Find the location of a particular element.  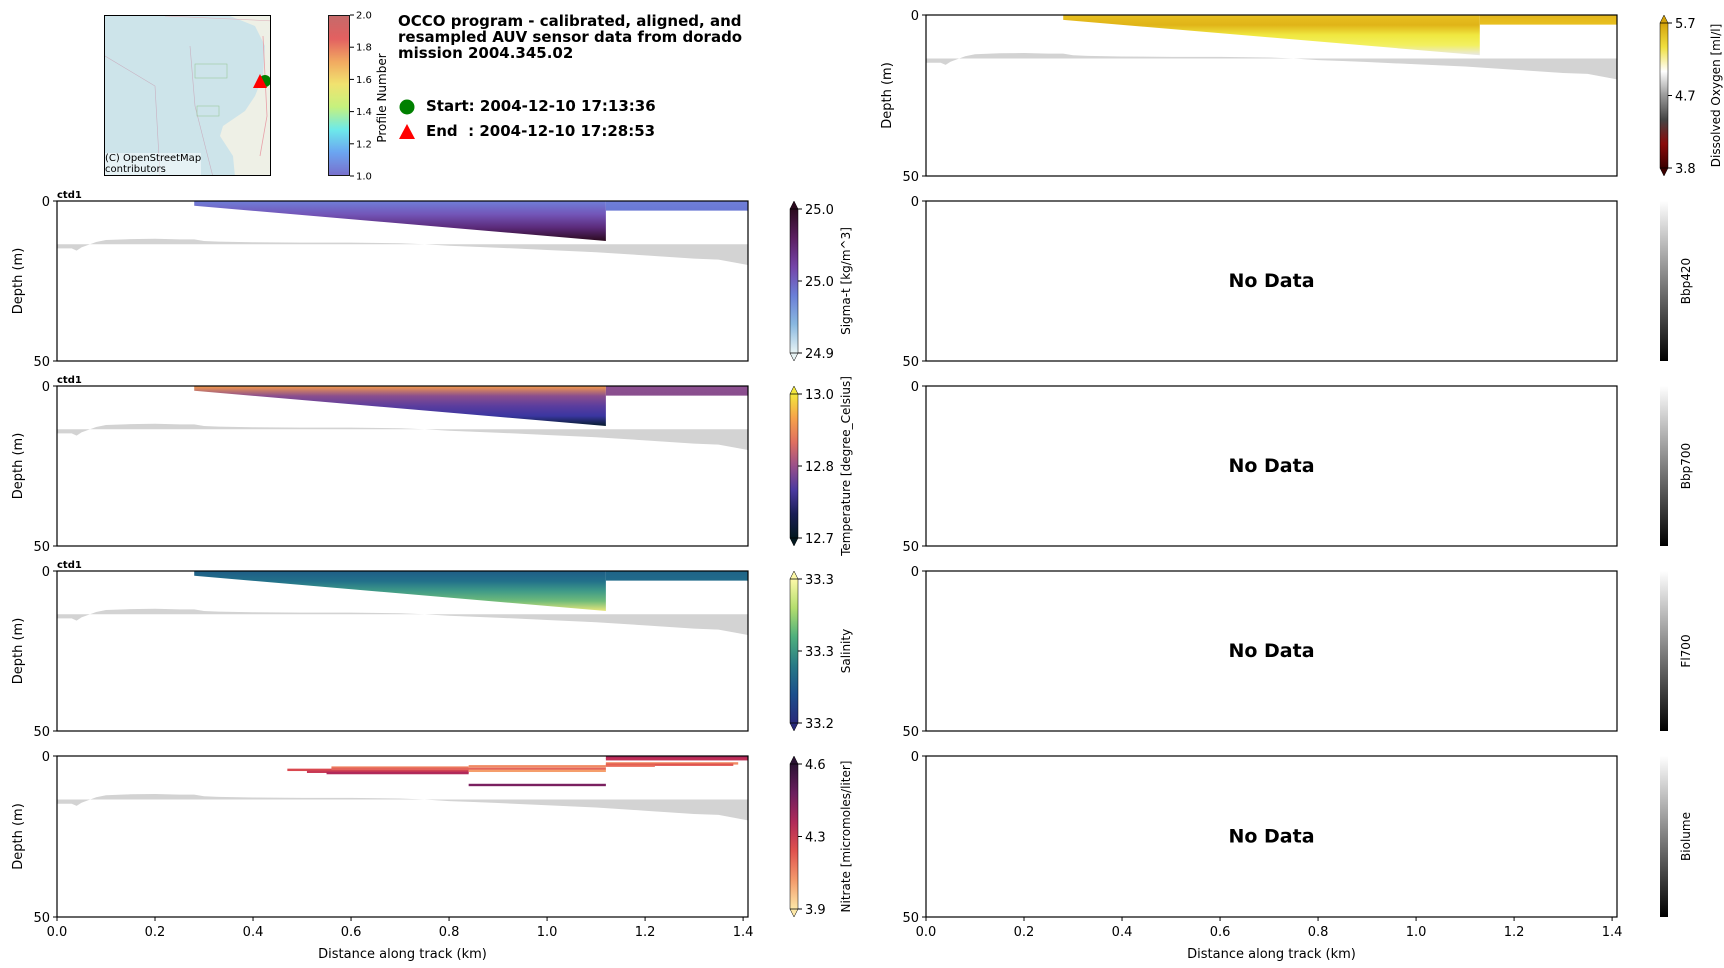

x-tick-label: 1.2 is located at coordinates (1514, 932).